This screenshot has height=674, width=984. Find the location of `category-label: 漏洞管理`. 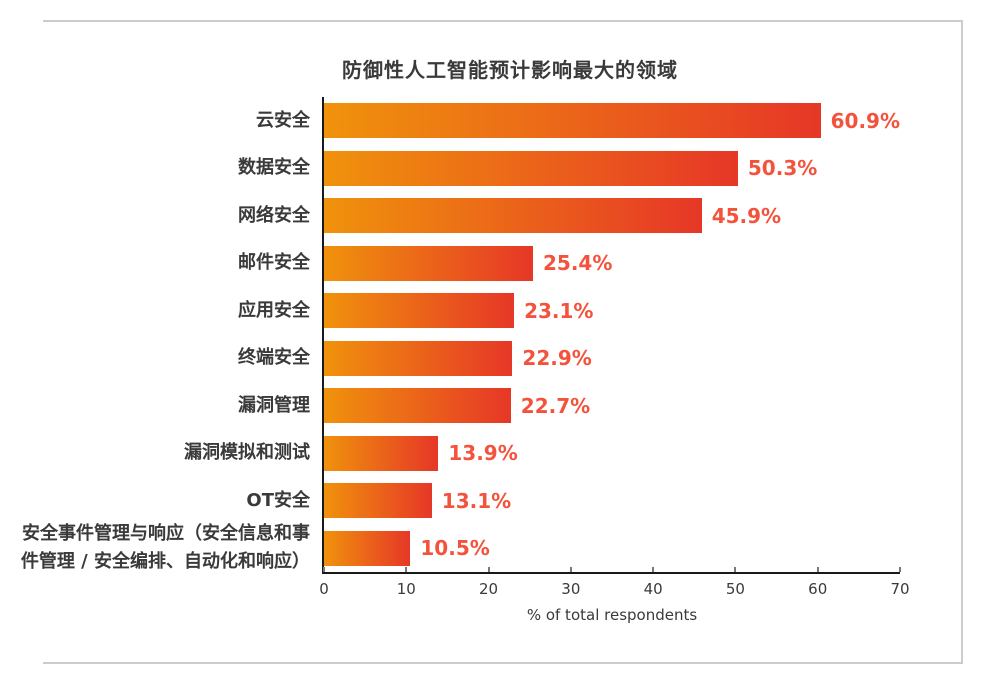

category-label: 漏洞管理 is located at coordinates (274, 405).